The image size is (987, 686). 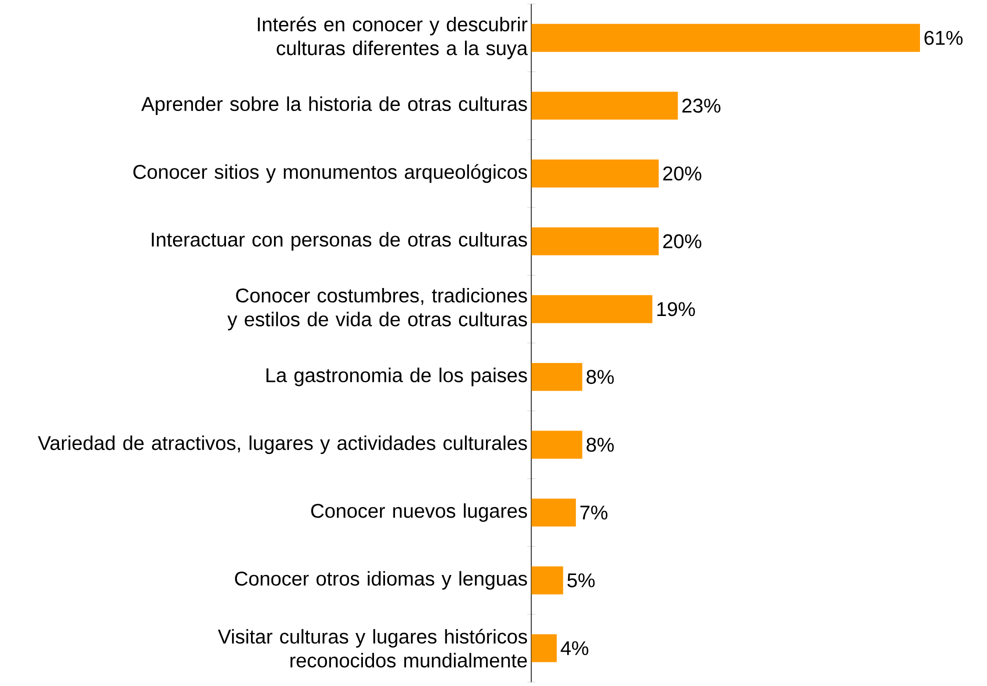 What do you see at coordinates (393, 38) in the screenshot?
I see `y-tick-label: Interés en conocer y descubrir culturas diferentes a la suya` at bounding box center [393, 38].